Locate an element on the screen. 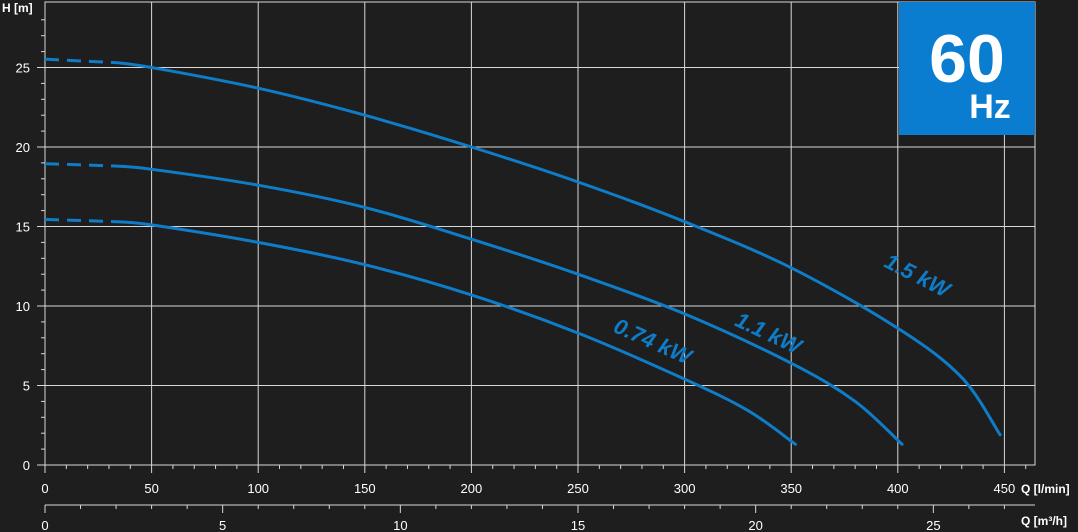  y-tick-label: 20 is located at coordinates (23, 147).